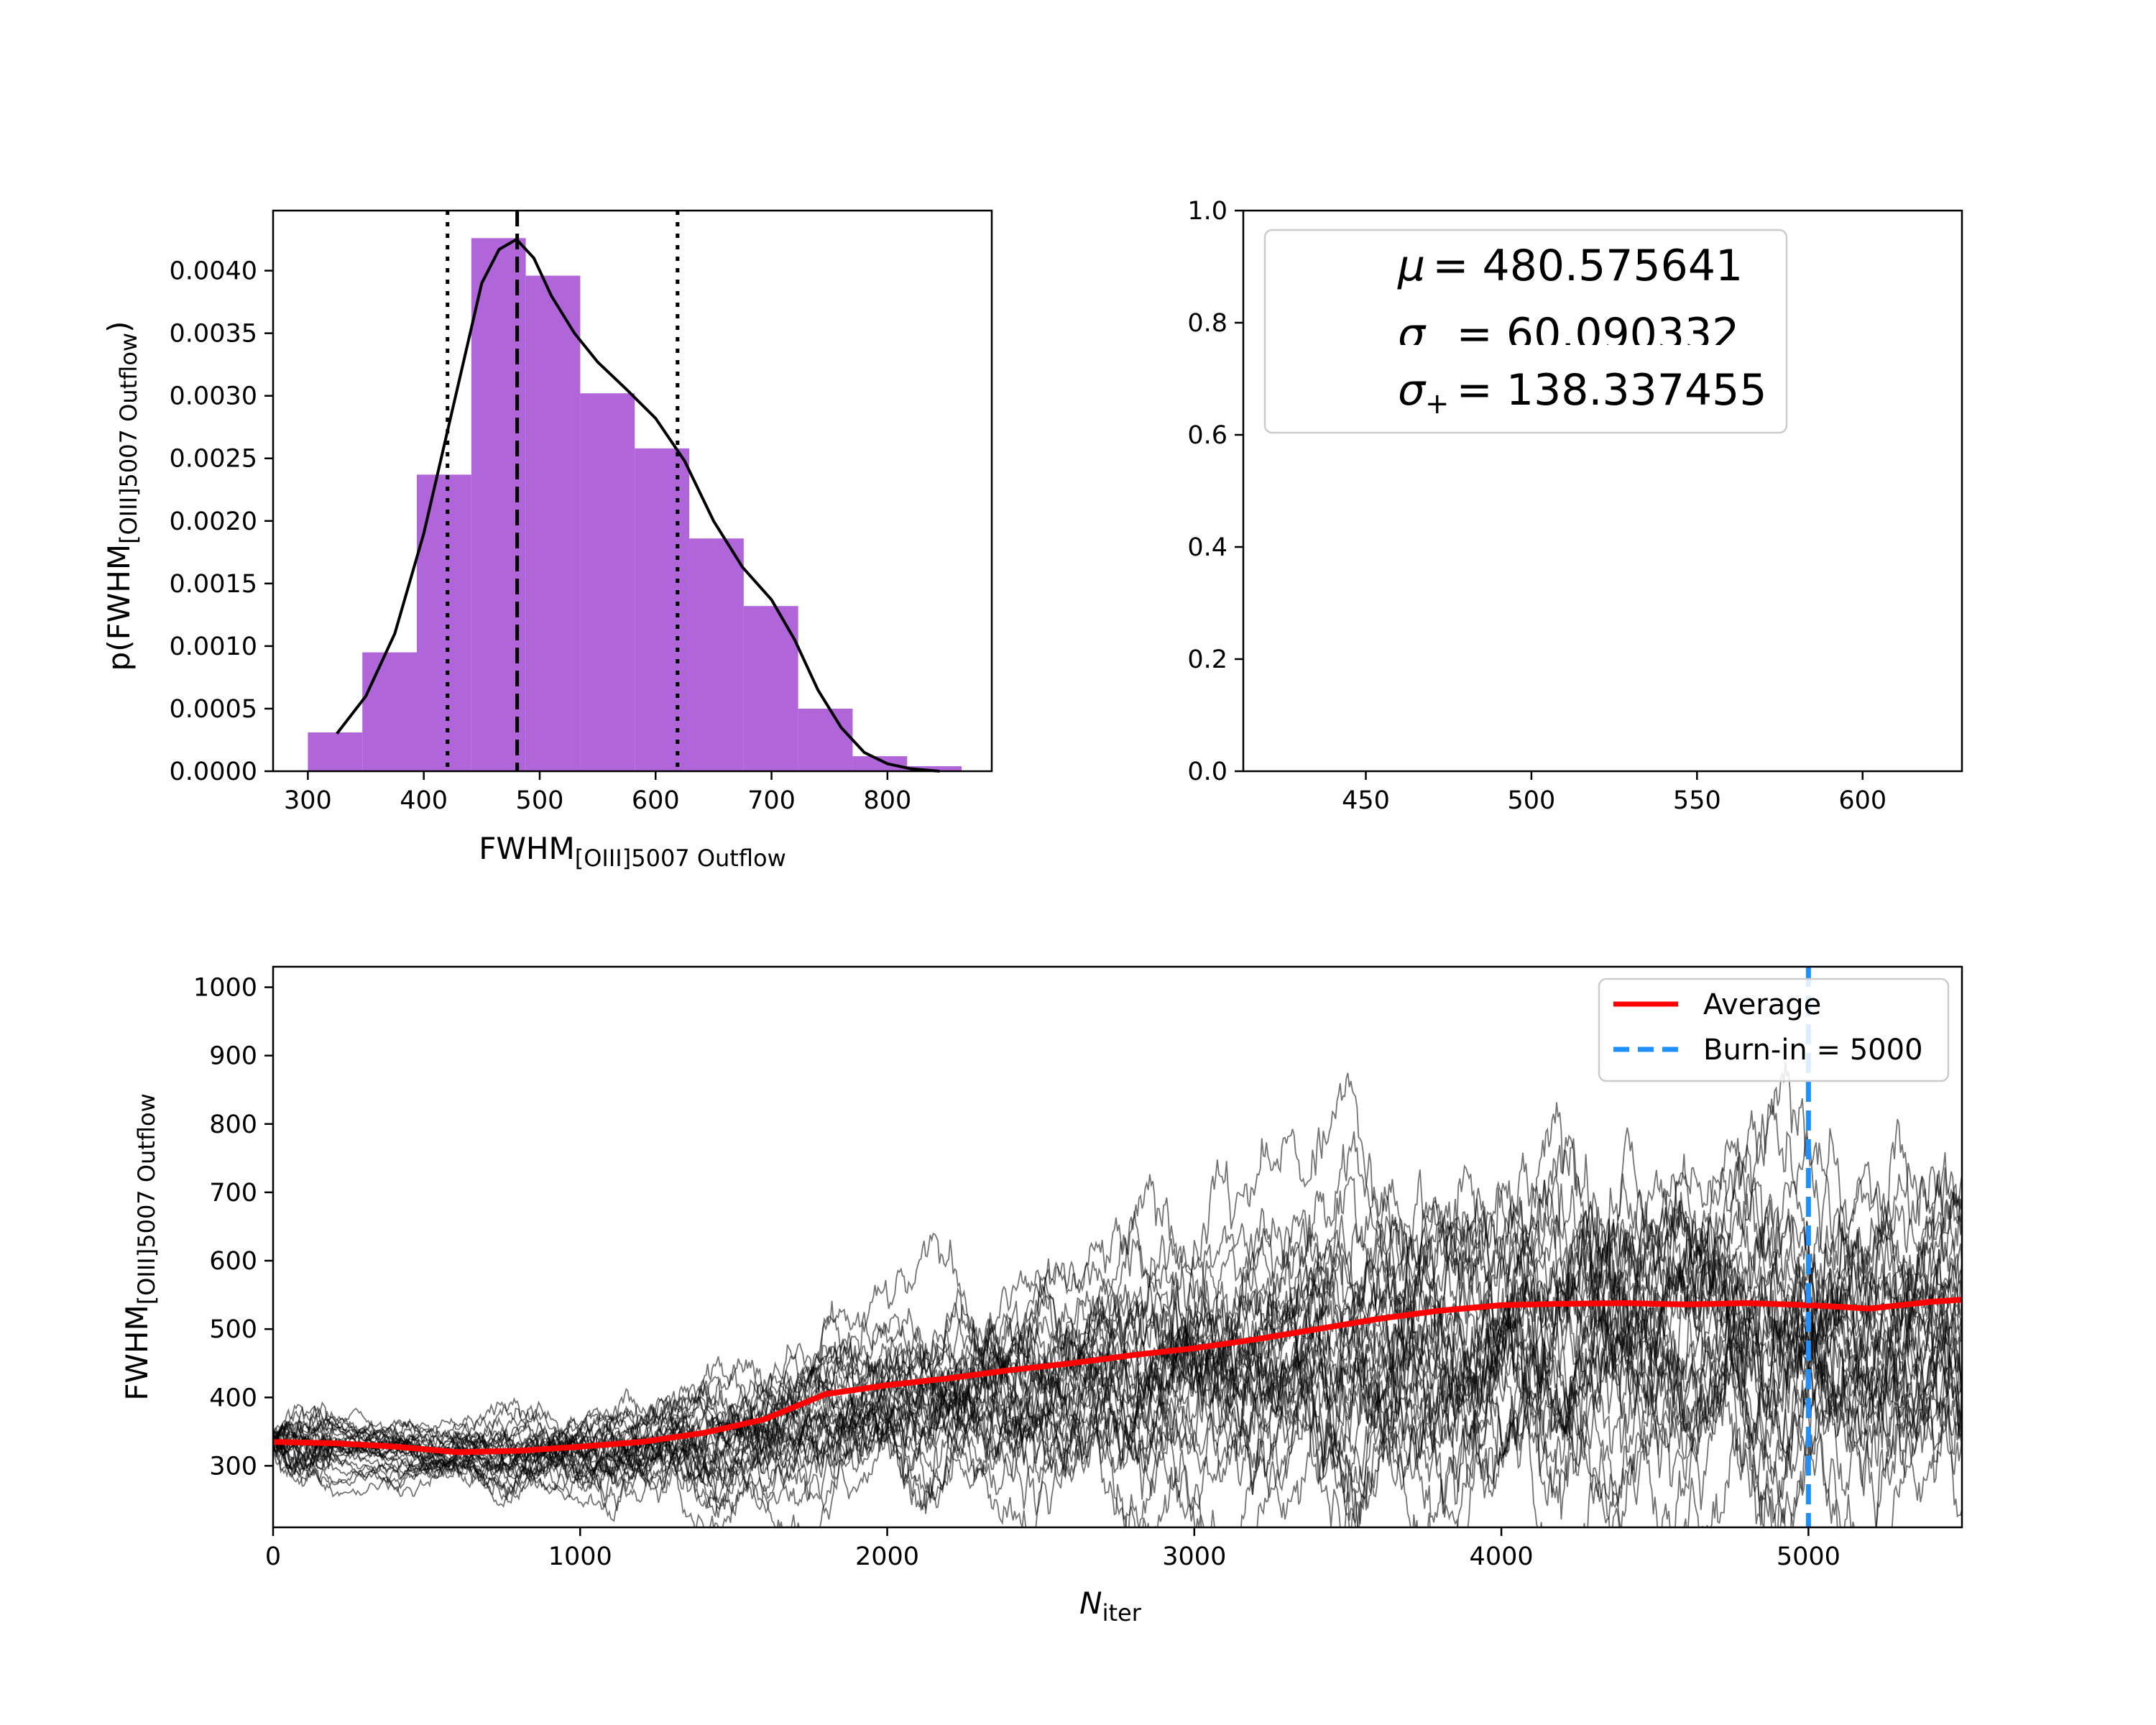 This screenshot has width=2156, height=1725. What do you see at coordinates (597, 793) in the screenshot?
I see `histogram-x-ticks: 300 400 500 600 700 800` at bounding box center [597, 793].